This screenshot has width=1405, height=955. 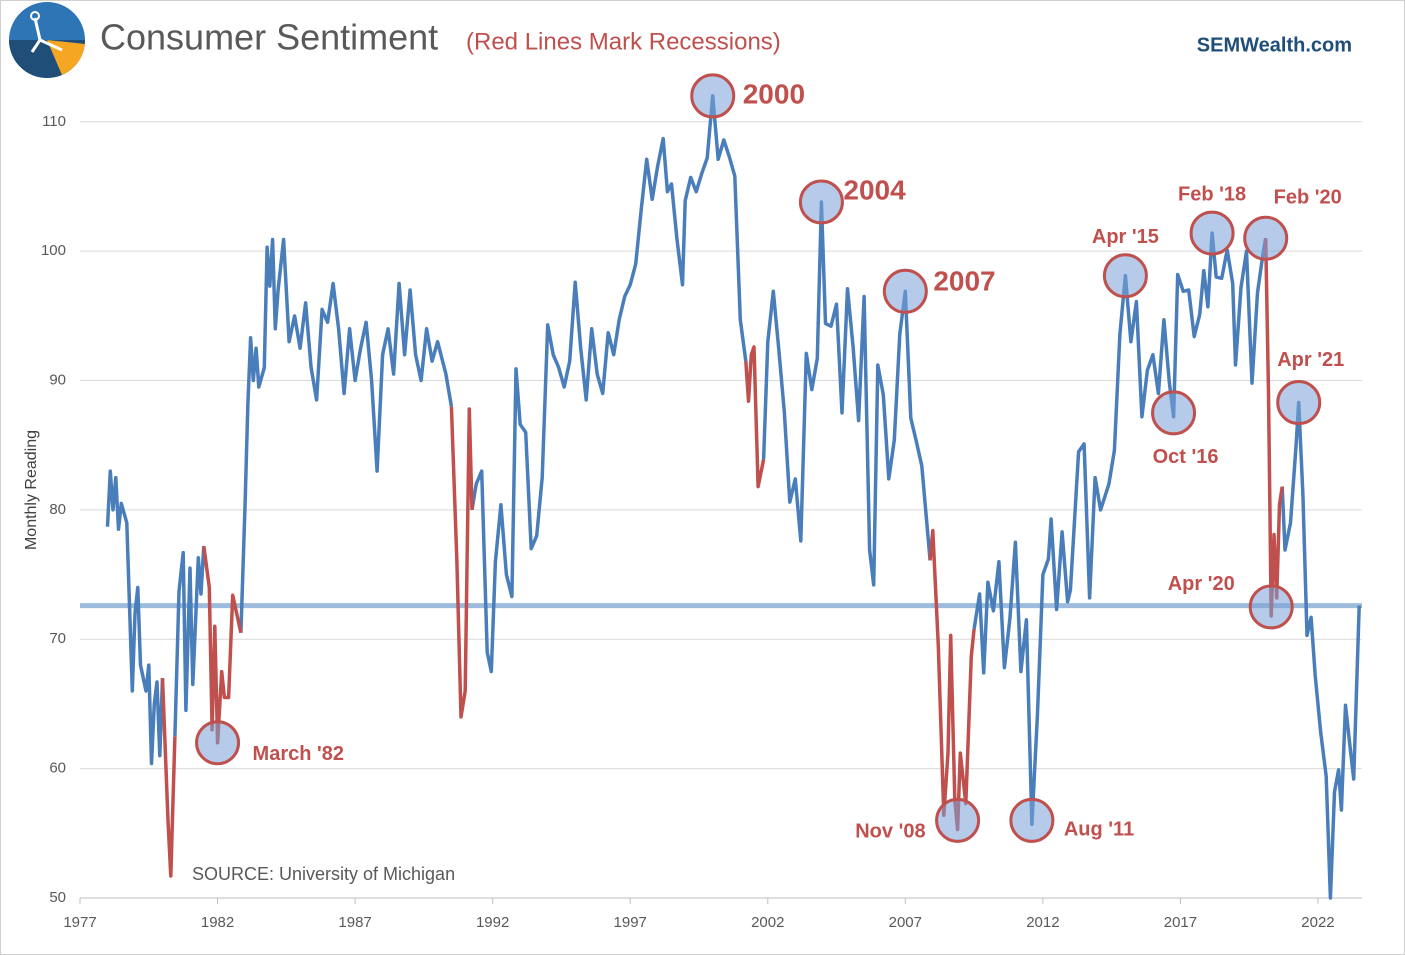 What do you see at coordinates (630, 922) in the screenshot?
I see `x-tick-label: 1997` at bounding box center [630, 922].